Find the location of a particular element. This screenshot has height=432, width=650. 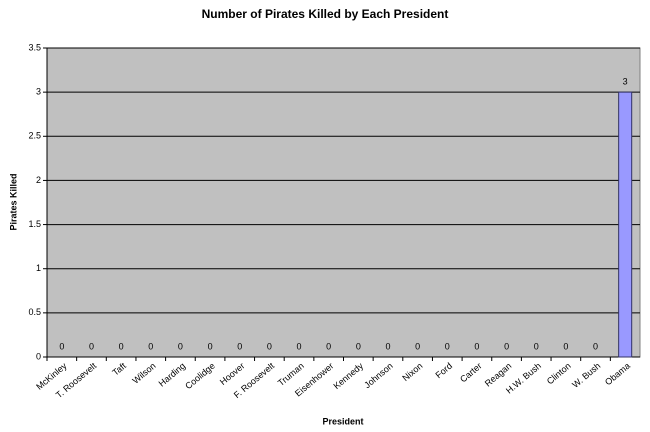

y-tick-label: 3 is located at coordinates (38, 92).